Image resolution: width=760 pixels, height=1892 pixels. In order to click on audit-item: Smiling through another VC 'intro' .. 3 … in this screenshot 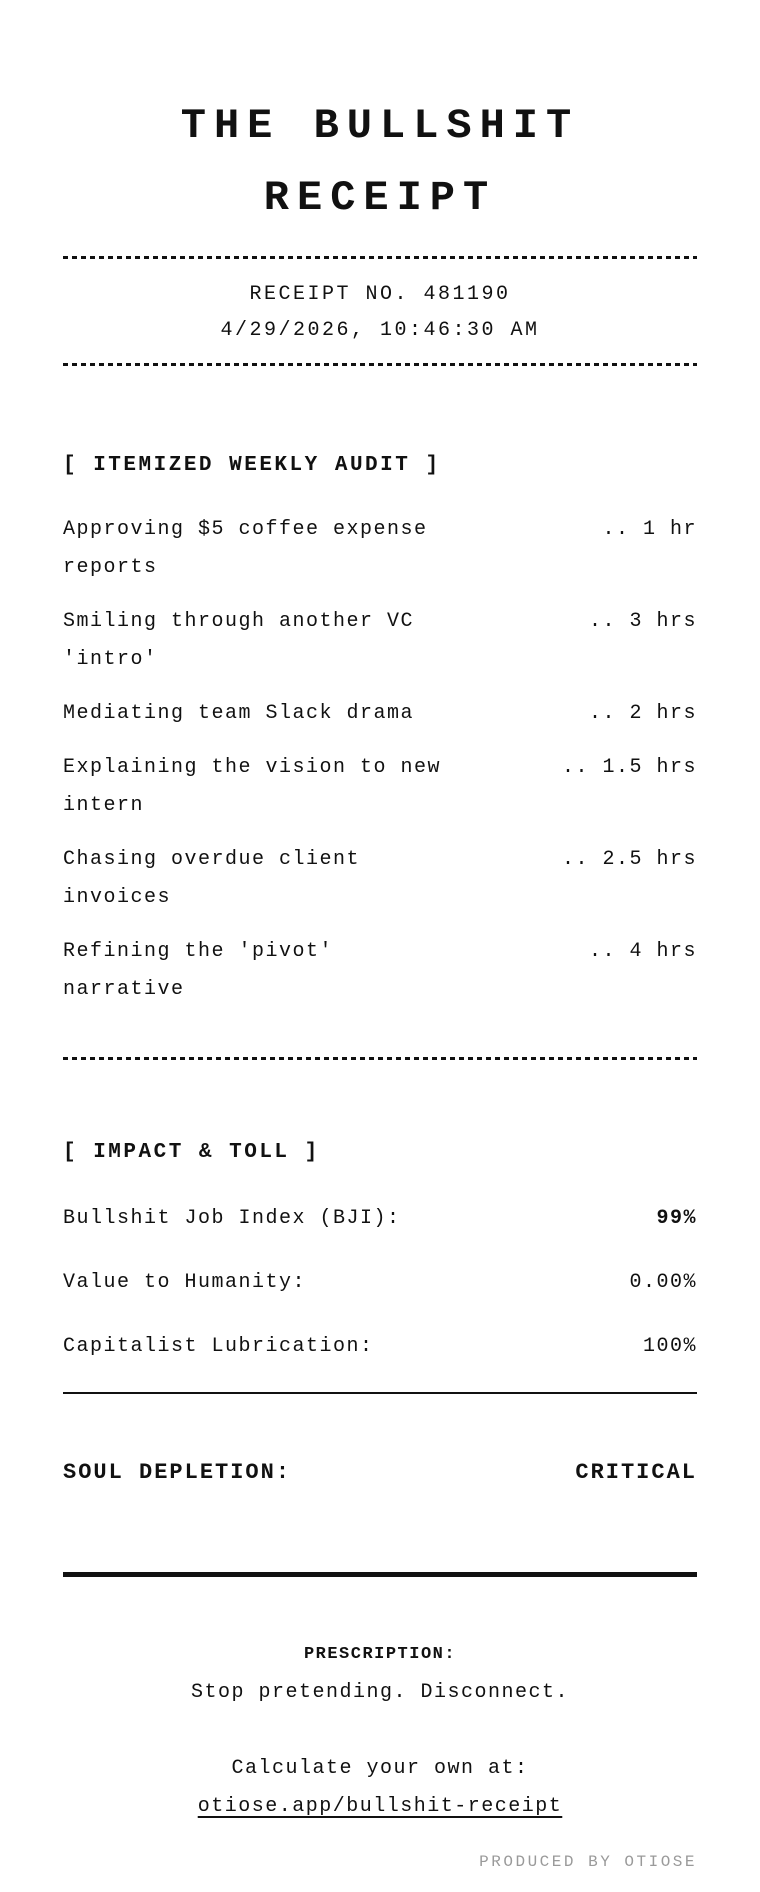, I will do `click(380, 641)`.